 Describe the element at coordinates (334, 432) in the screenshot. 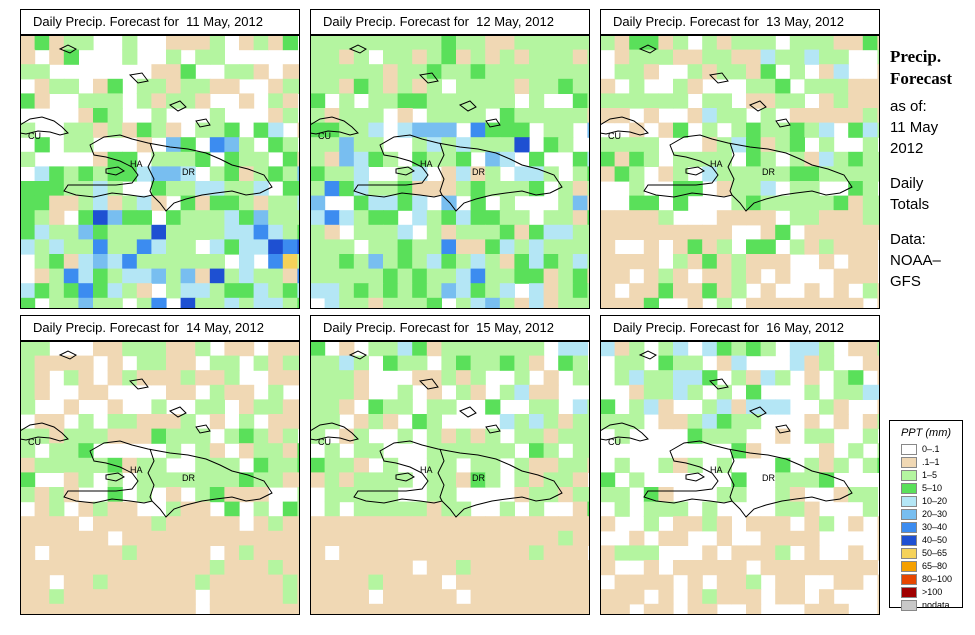

I see `coastline-cuba` at that location.